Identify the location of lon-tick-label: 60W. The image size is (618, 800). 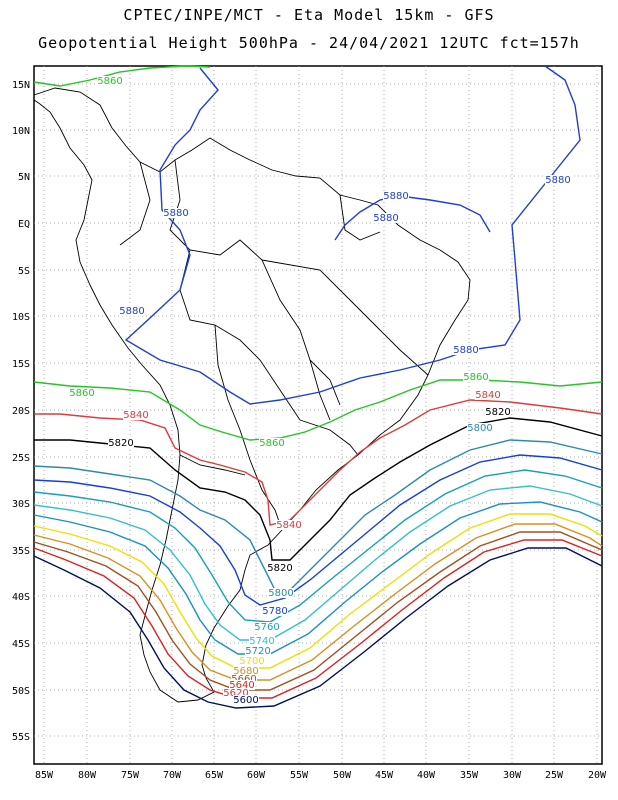
(256, 775).